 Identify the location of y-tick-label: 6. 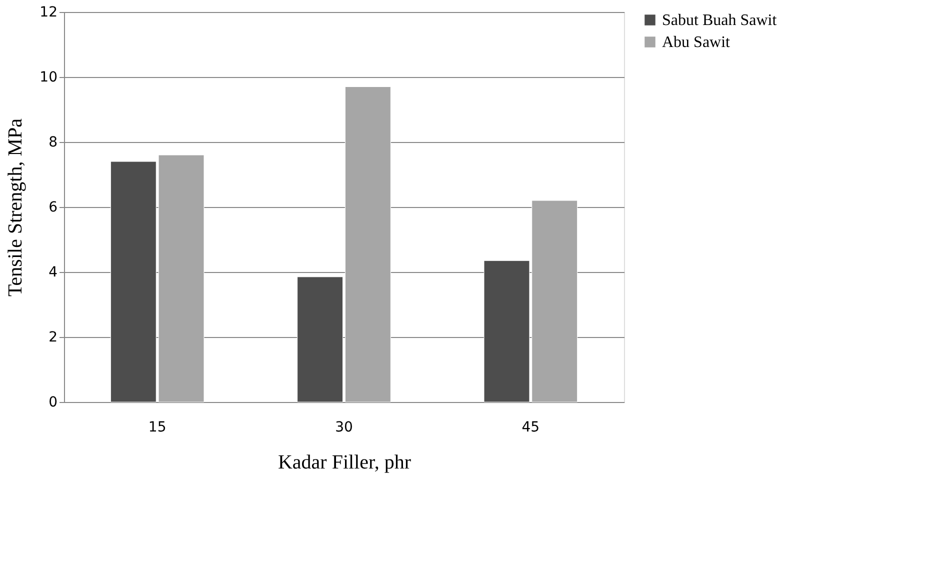
(53, 208).